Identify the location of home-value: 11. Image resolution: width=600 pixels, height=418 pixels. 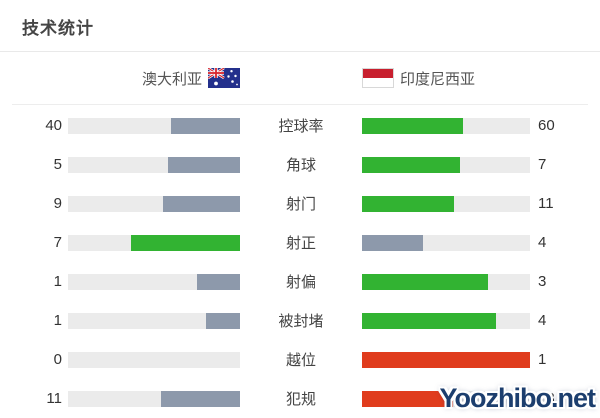
(54, 398).